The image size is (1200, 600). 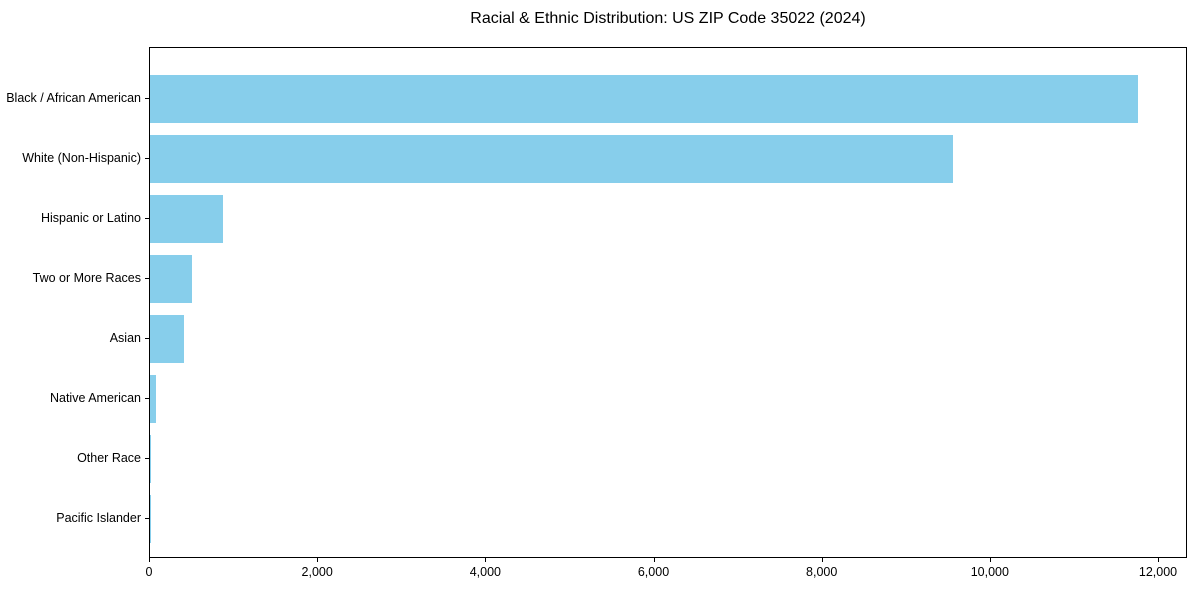 What do you see at coordinates (186, 219) in the screenshot?
I see `bar-hispanic-or-latino` at bounding box center [186, 219].